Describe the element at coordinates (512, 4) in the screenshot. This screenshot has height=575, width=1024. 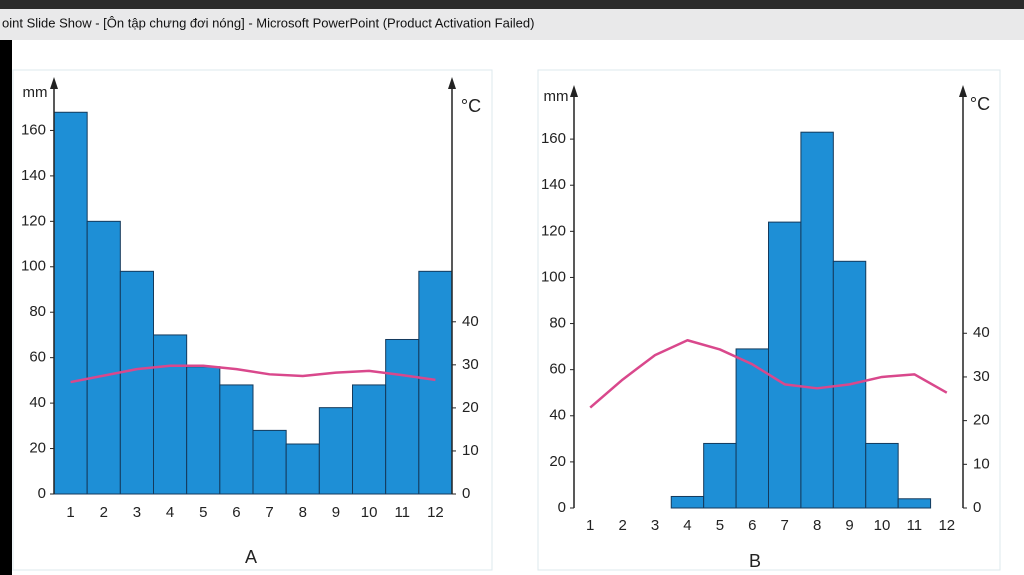
I see `taskbar` at that location.